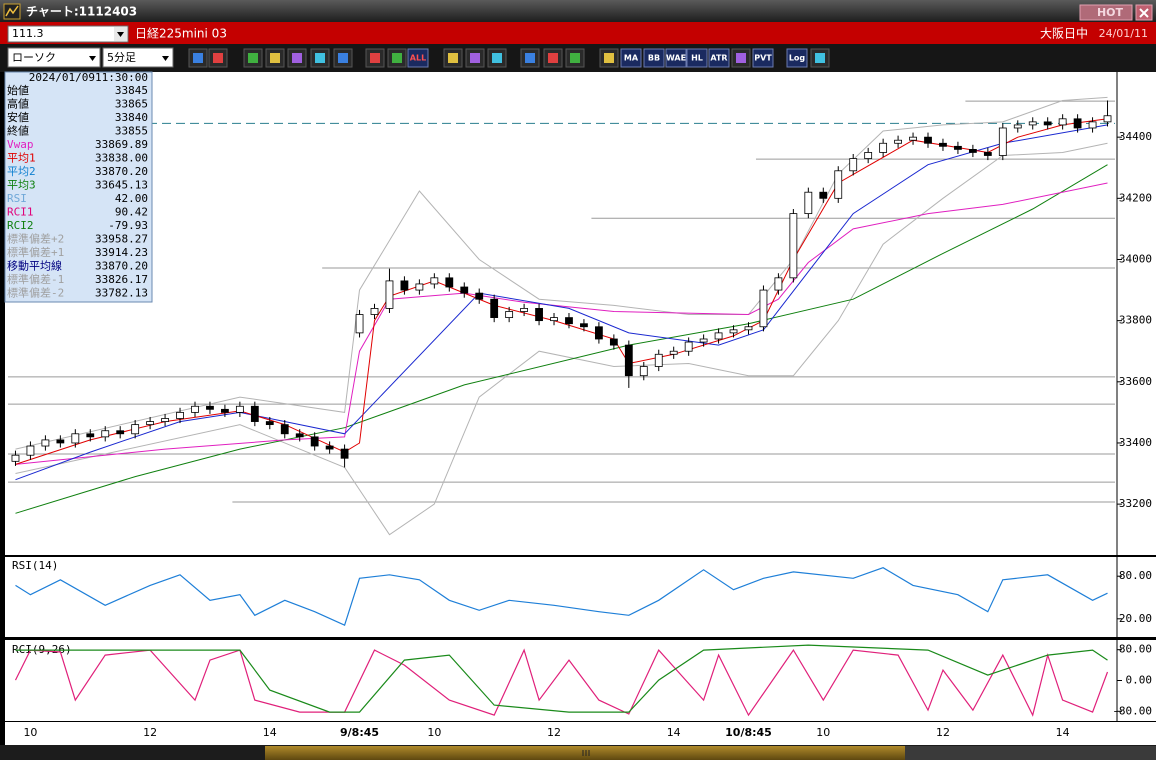 This screenshot has height=760, width=1156. I want to click on y-tick-label: 80.00, so click(1135, 575).